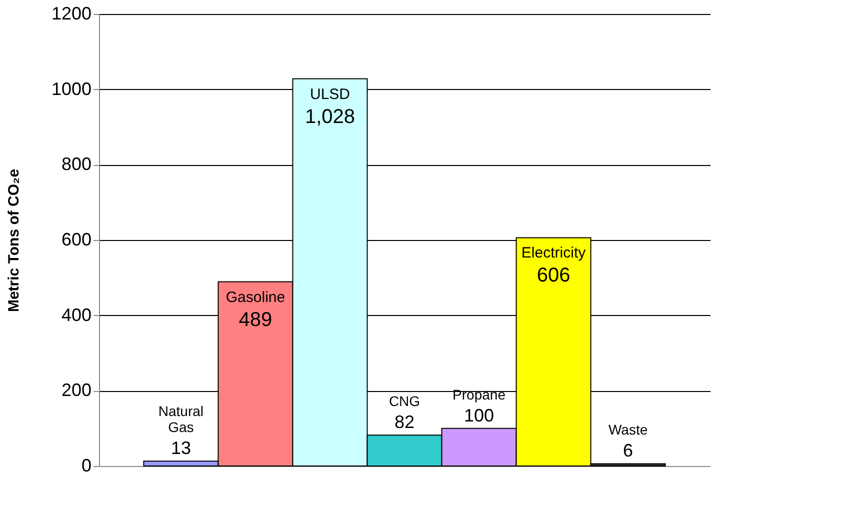 The height and width of the screenshot is (505, 848). I want to click on y-tick-label: 600, so click(76, 240).